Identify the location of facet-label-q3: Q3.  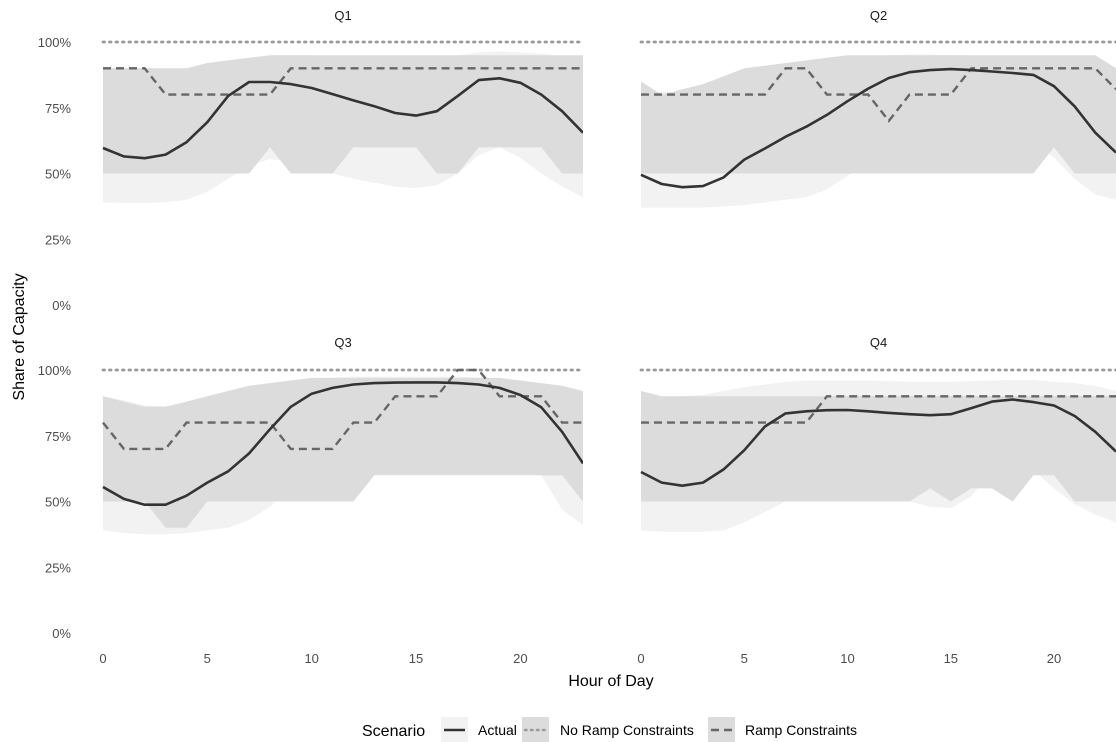
(342, 342).